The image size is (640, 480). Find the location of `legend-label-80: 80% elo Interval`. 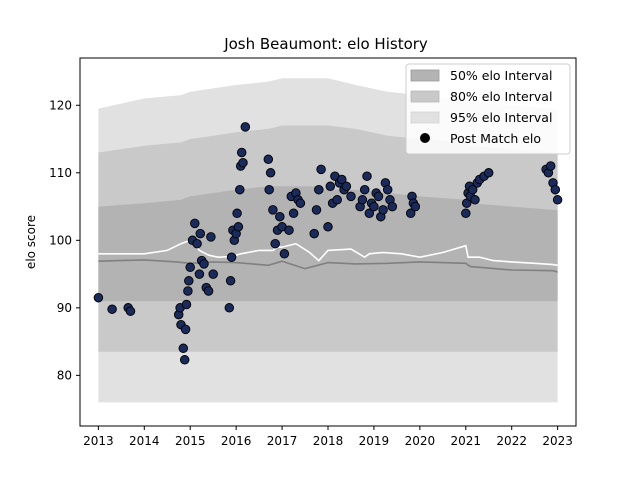

legend-label-80: 80% elo Interval is located at coordinates (501, 96).